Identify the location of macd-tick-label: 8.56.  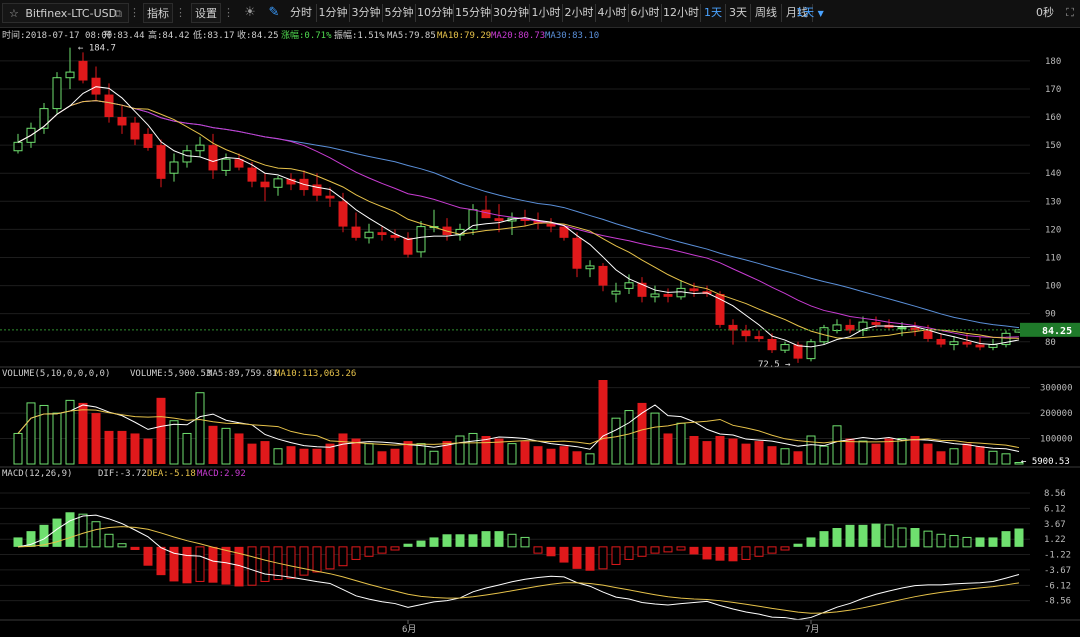
(1055, 494).